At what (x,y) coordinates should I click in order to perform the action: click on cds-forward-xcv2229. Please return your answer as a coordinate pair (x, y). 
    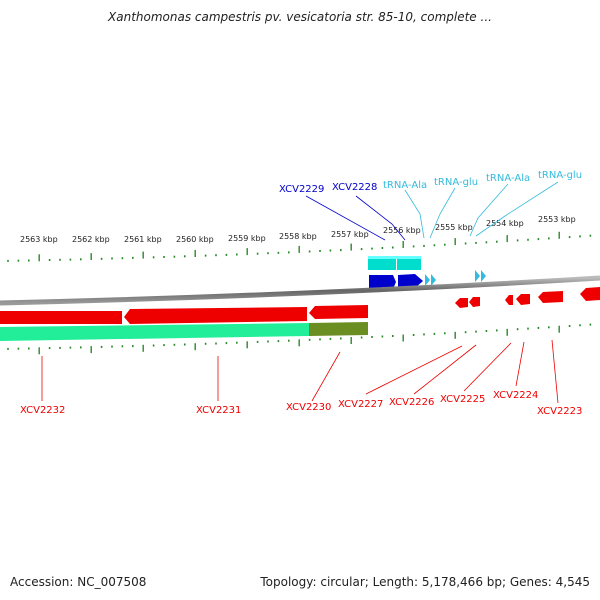
    Looking at the image, I should click on (382, 282).